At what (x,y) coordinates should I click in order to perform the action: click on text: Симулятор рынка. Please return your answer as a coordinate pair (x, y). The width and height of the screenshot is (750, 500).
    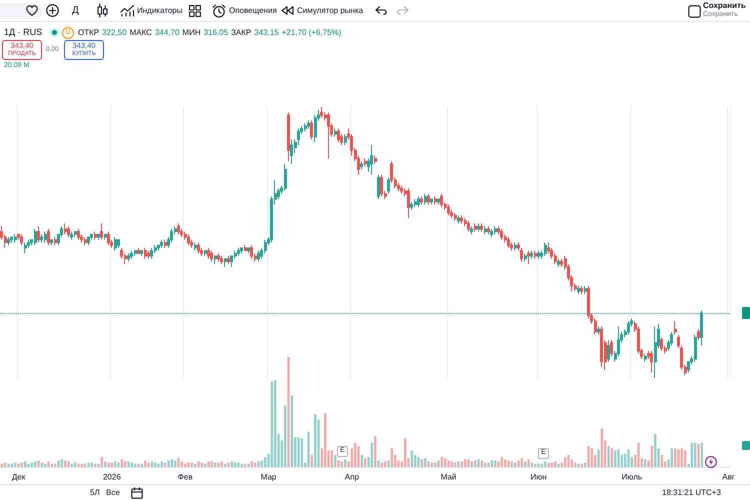
    Looking at the image, I should click on (330, 11).